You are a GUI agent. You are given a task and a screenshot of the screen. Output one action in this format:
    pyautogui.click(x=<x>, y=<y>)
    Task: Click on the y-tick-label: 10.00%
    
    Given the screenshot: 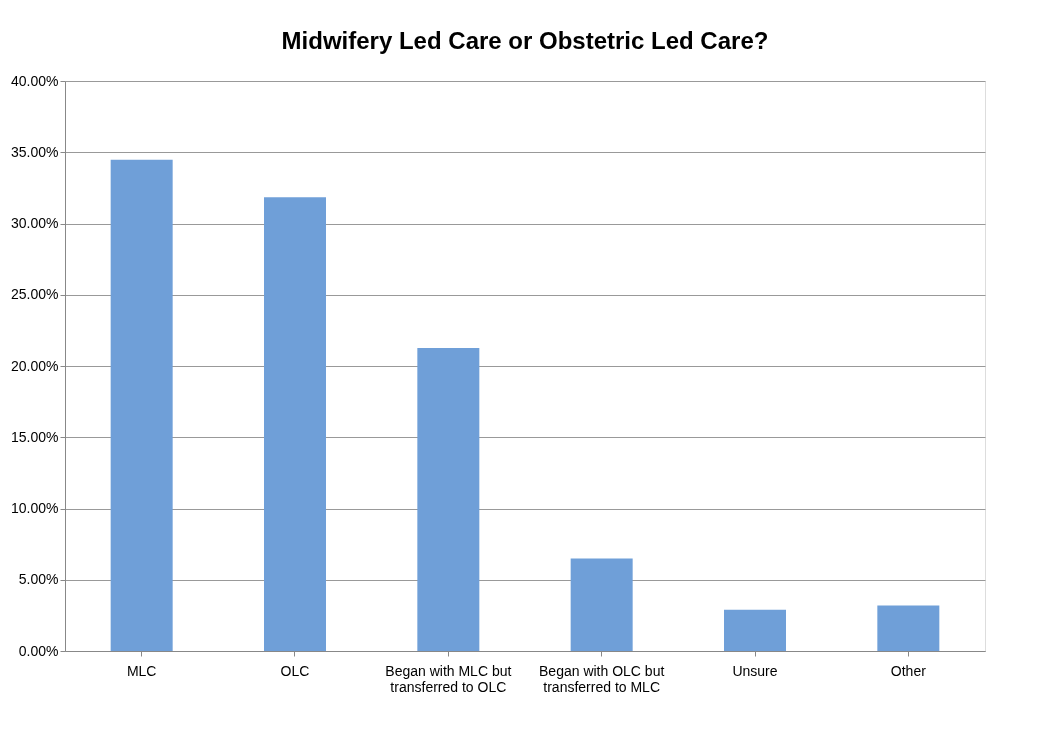 What is the action you would take?
    pyautogui.click(x=35, y=508)
    